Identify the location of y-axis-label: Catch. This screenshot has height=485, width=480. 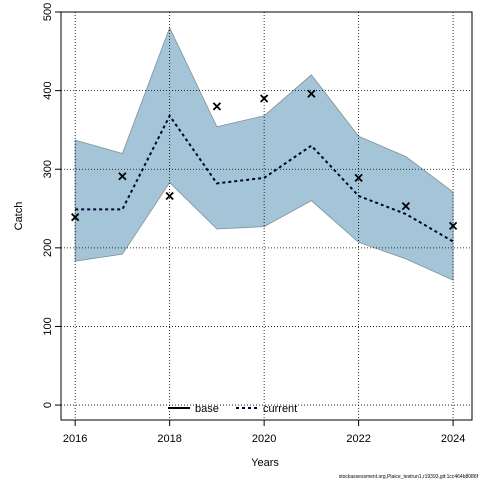
(19, 216).